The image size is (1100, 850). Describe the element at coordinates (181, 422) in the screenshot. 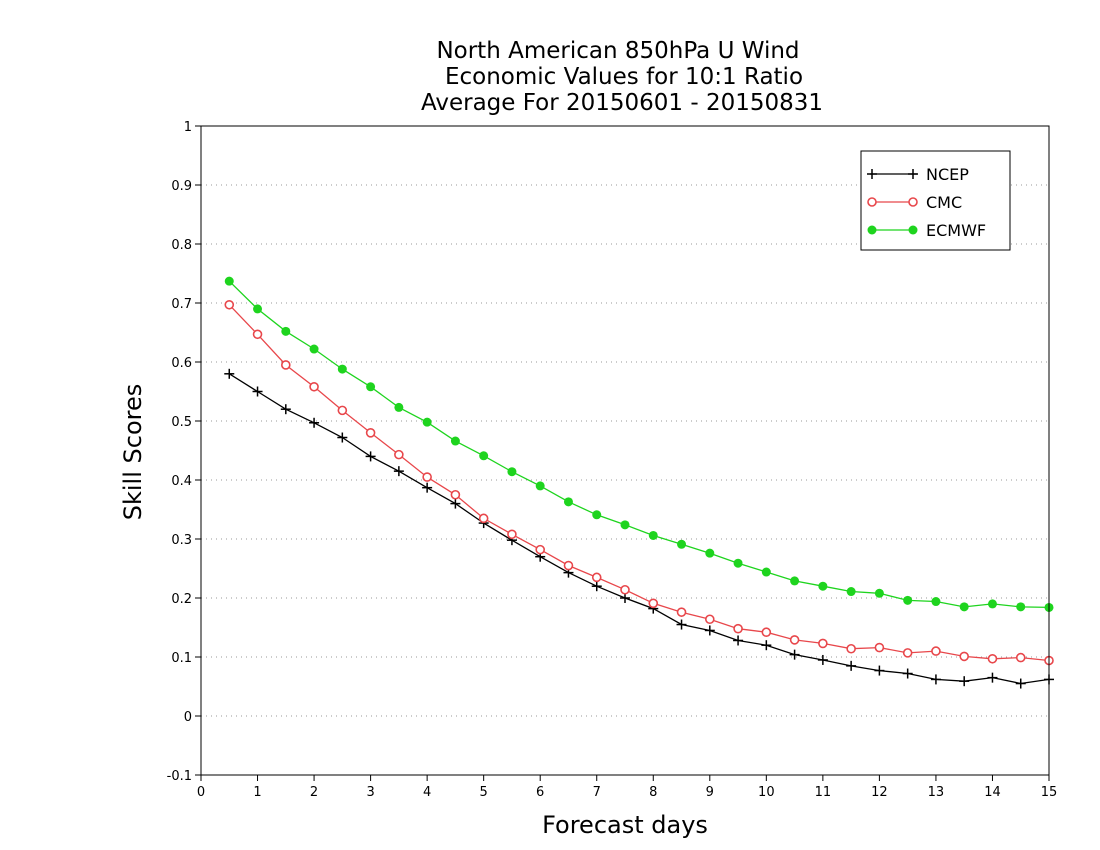

I see `y-tick-label: 0.5` at that location.